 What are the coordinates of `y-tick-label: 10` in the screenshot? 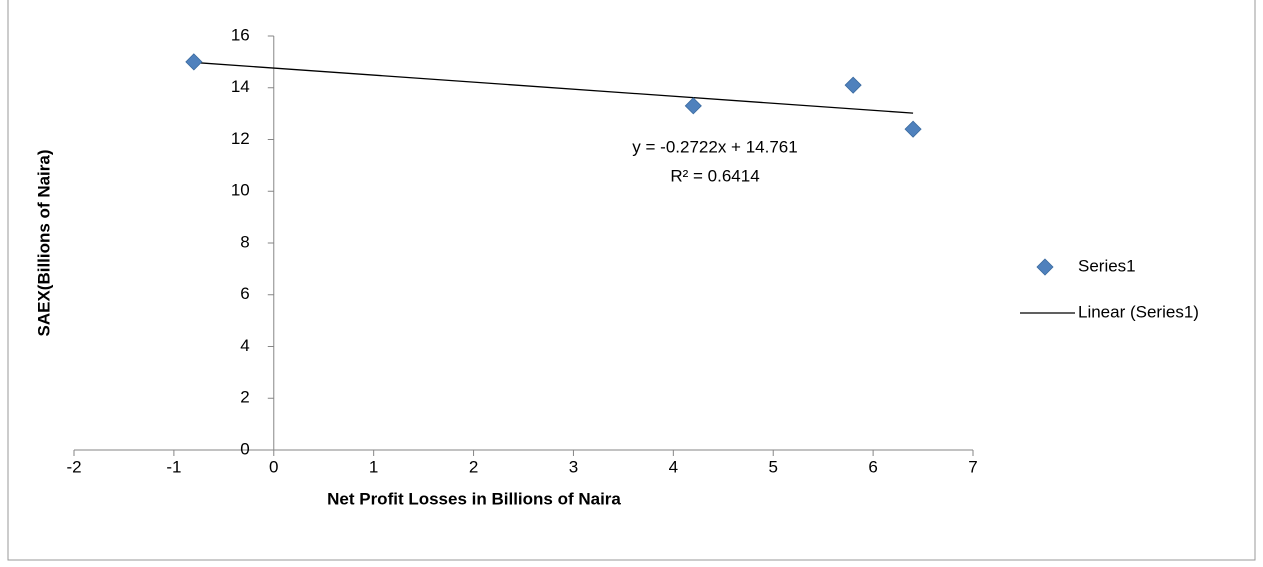 It's located at (240, 190).